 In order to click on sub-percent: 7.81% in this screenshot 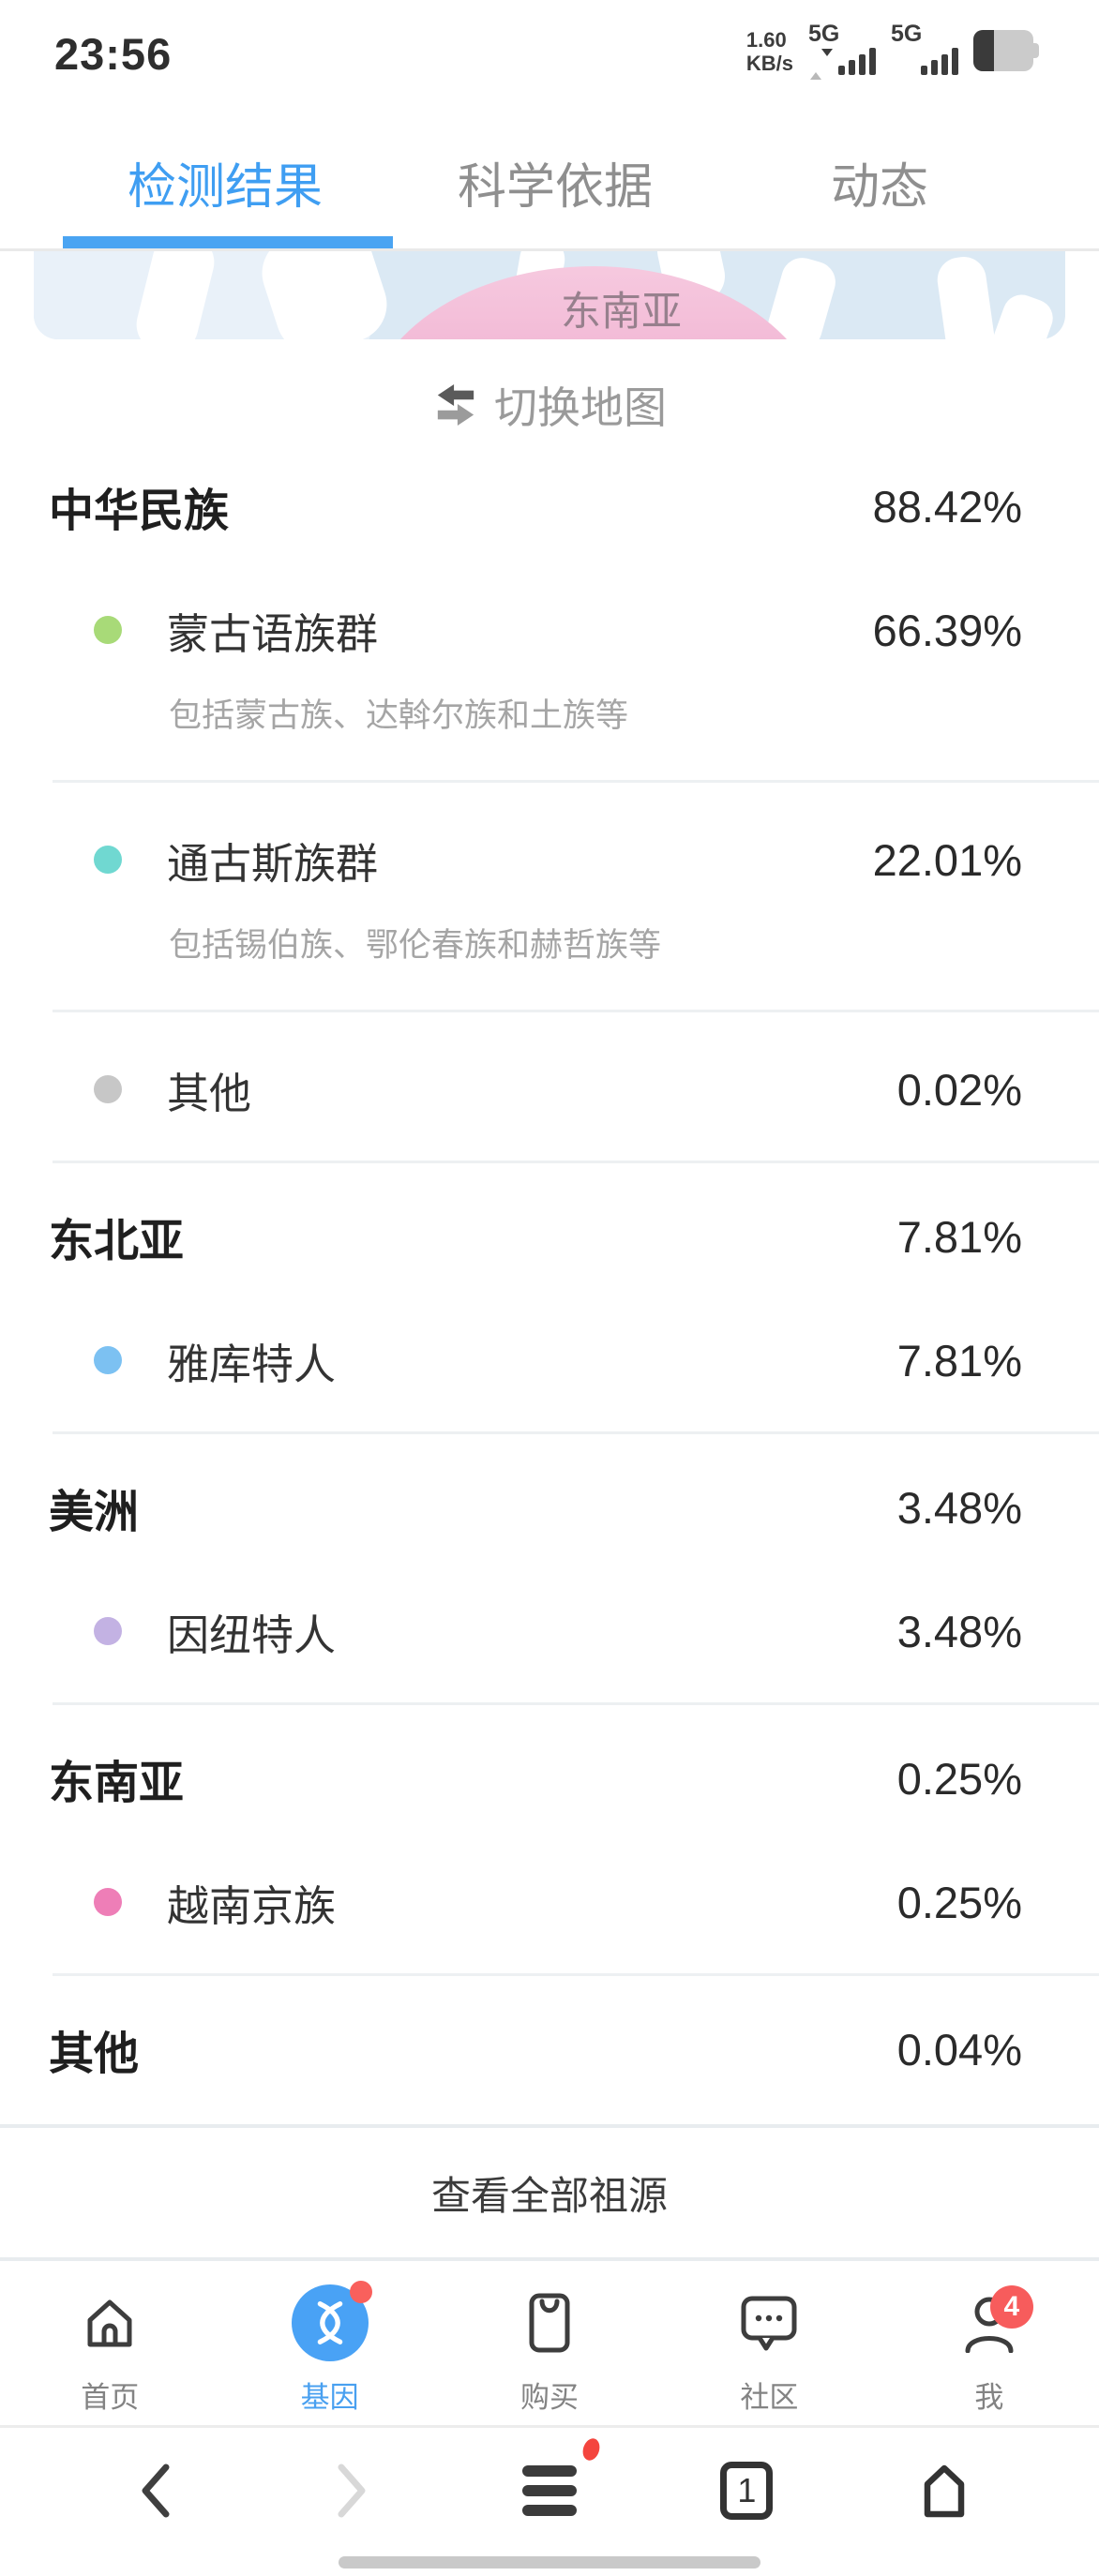, I will do `click(959, 1360)`.